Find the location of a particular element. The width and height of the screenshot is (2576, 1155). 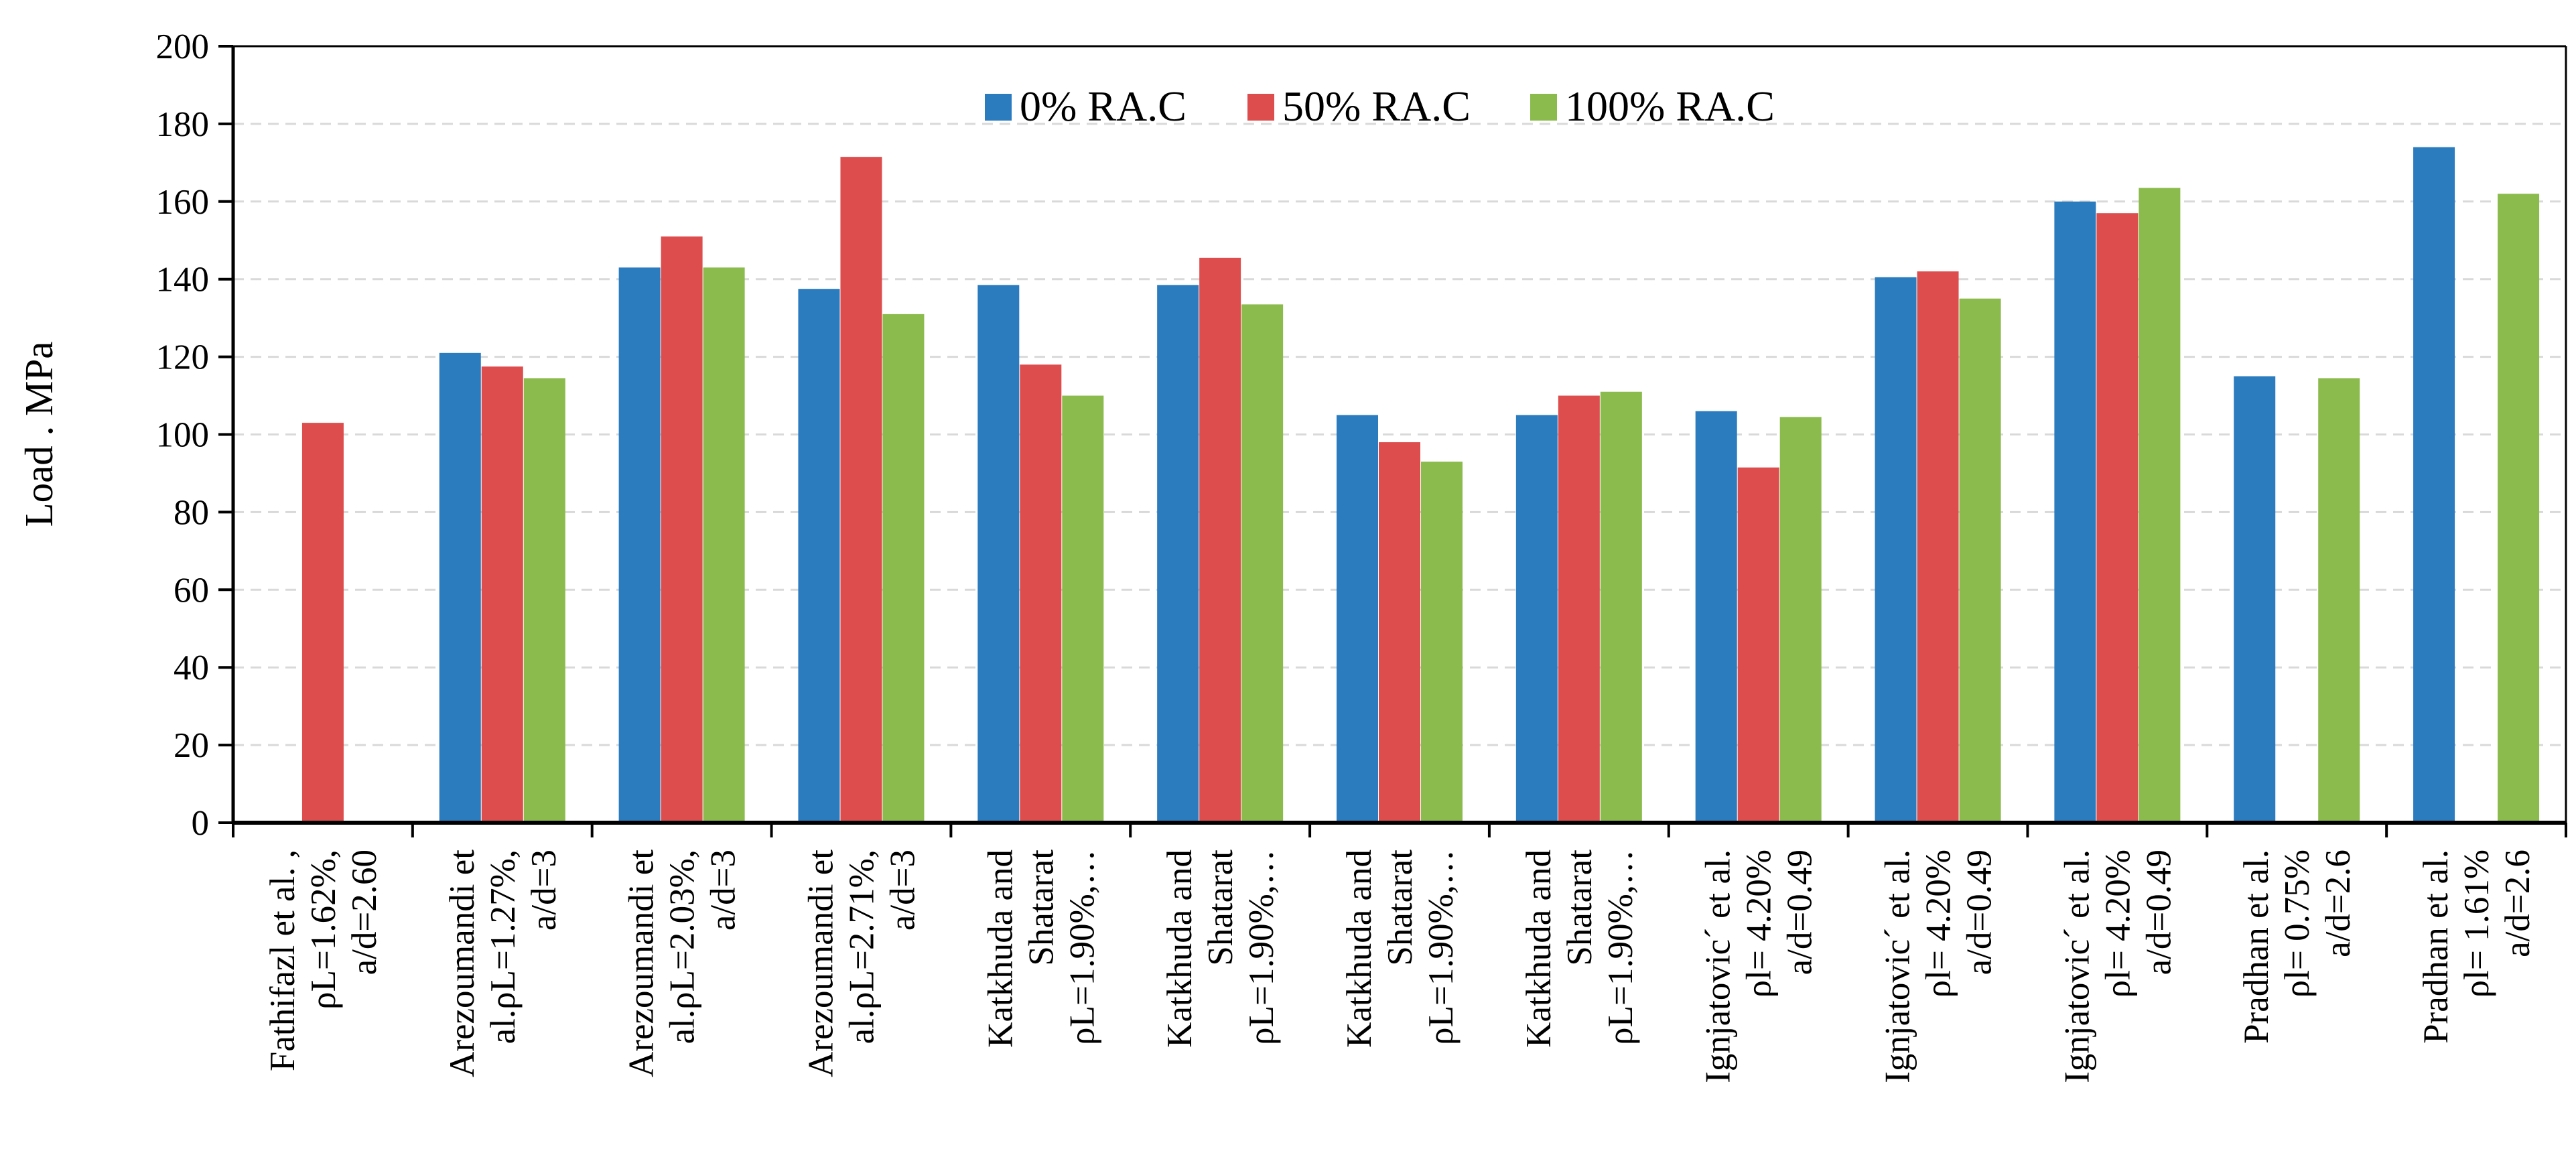

y-tick-label: 140 is located at coordinates (183, 280).